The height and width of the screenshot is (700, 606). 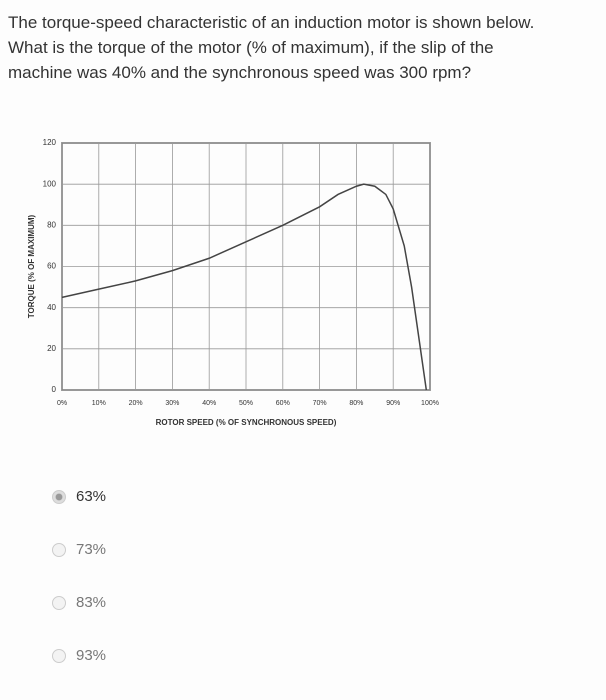 What do you see at coordinates (91, 496) in the screenshot?
I see `option-label: 63%` at bounding box center [91, 496].